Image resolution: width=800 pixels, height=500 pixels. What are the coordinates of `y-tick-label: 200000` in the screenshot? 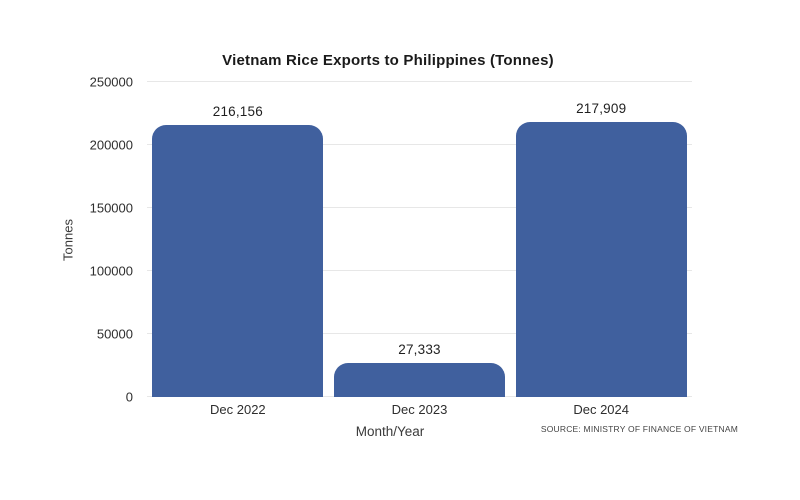 It's located at (111, 145).